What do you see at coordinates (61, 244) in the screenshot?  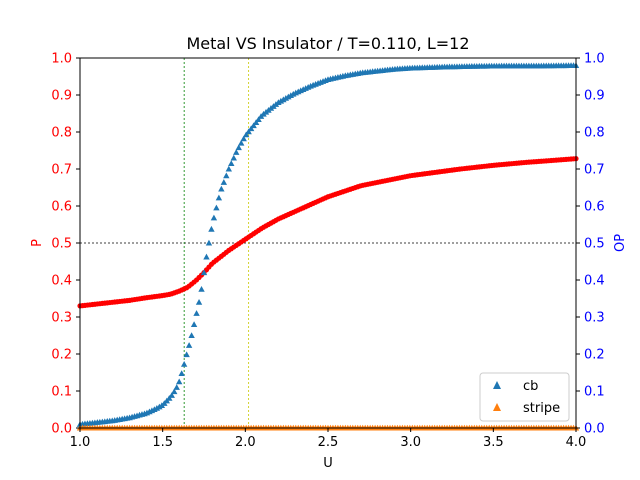 I see `y-left-tick-label: 0.5` at bounding box center [61, 244].